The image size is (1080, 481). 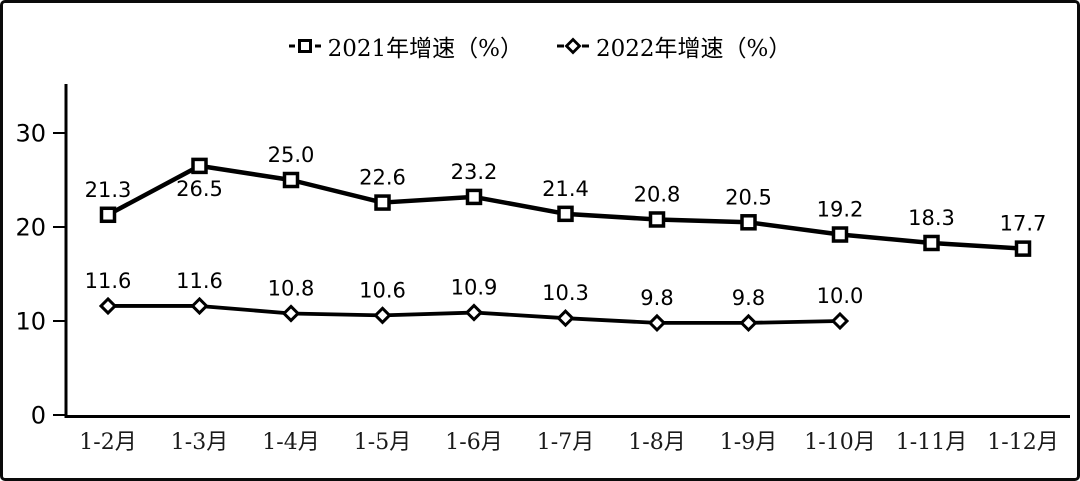 I want to click on data-label: 23.2, so click(x=474, y=172).